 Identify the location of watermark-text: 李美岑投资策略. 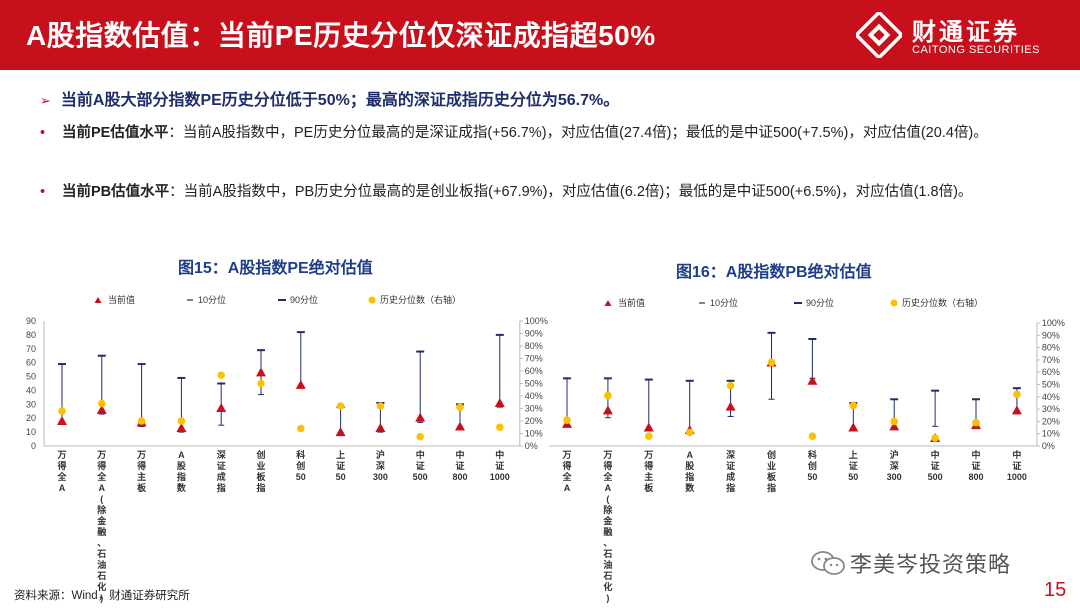
(931, 564).